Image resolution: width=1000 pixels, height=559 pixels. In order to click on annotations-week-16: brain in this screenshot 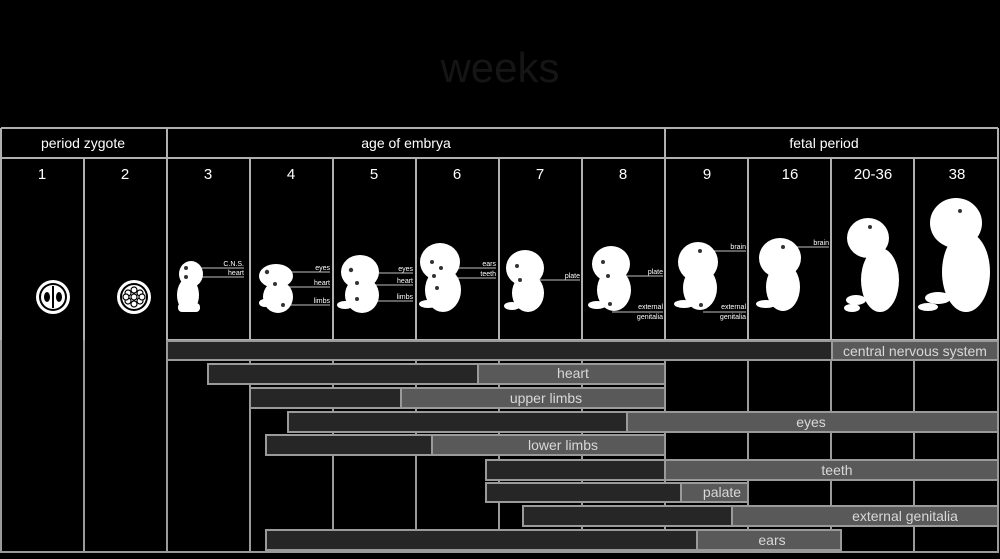, I will do `click(821, 243)`.